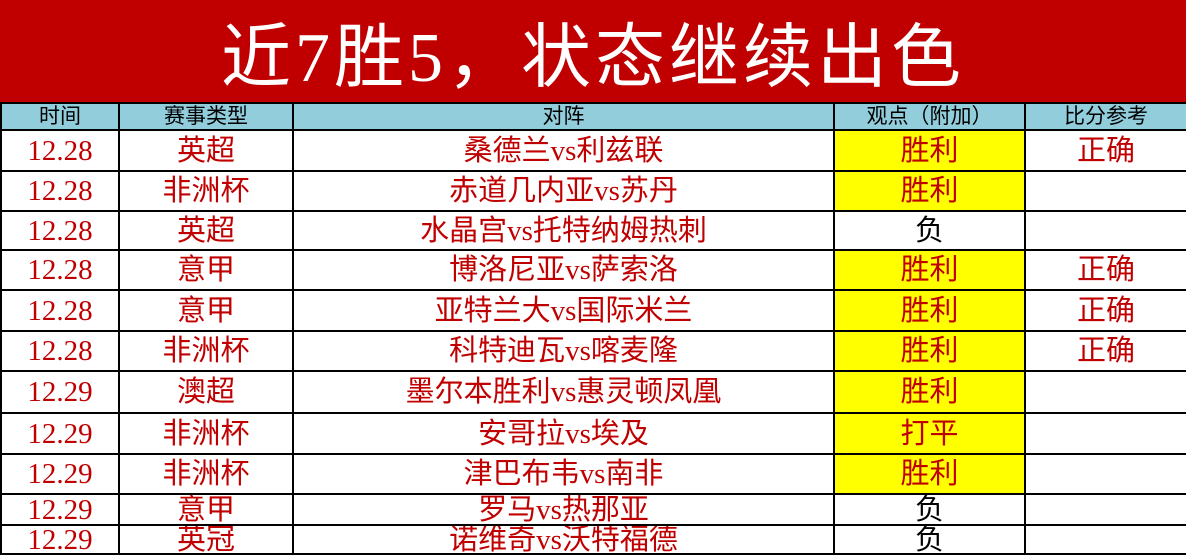  Describe the element at coordinates (563, 270) in the screenshot. I see `match-cell: 博洛尼亚vs萨索洛` at that location.